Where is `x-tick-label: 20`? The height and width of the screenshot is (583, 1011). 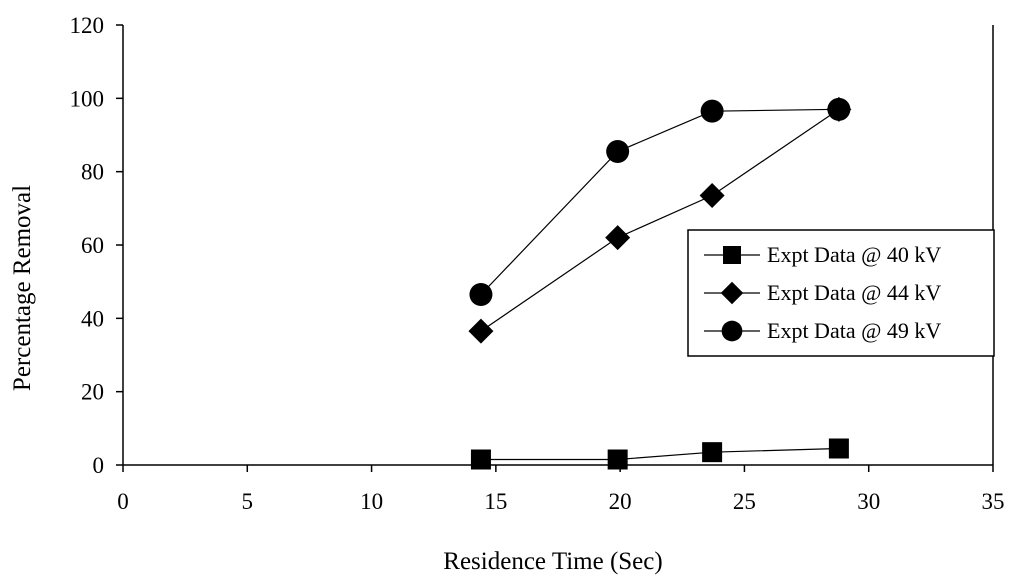 x-tick-label: 20 is located at coordinates (620, 501).